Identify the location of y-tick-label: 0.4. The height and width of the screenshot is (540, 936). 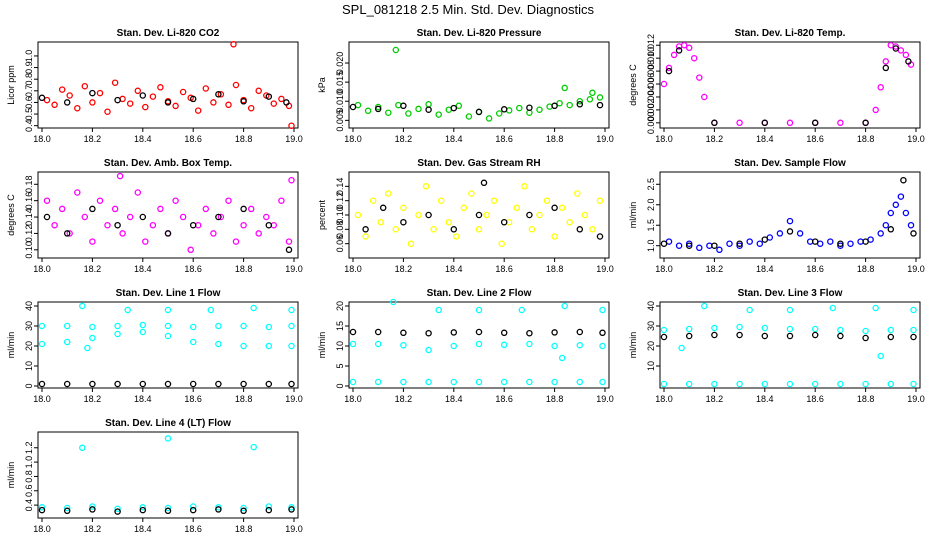
(29, 125).